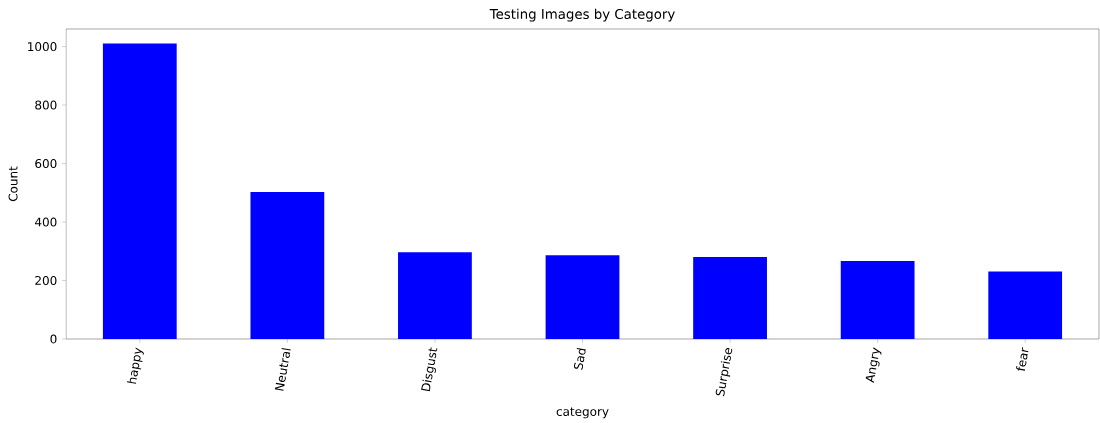 The width and height of the screenshot is (1100, 423). What do you see at coordinates (429, 369) in the screenshot?
I see `x-tick-label: Disgust` at bounding box center [429, 369].